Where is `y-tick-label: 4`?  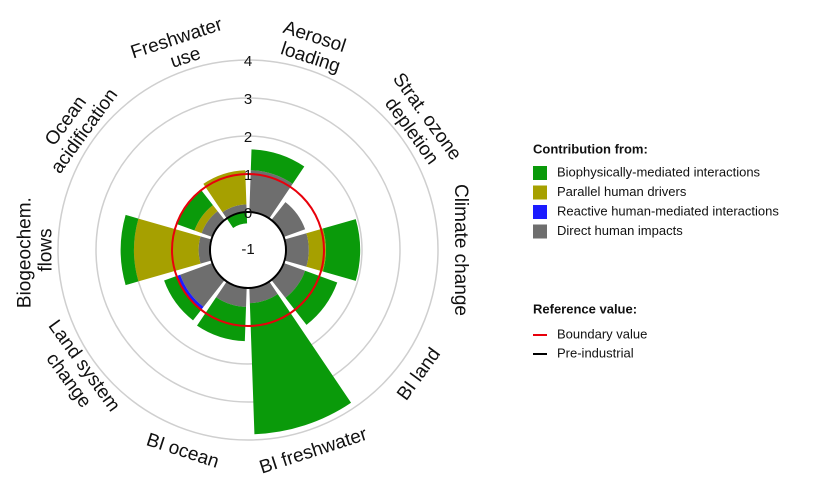
y-tick-label: 4 is located at coordinates (248, 61).